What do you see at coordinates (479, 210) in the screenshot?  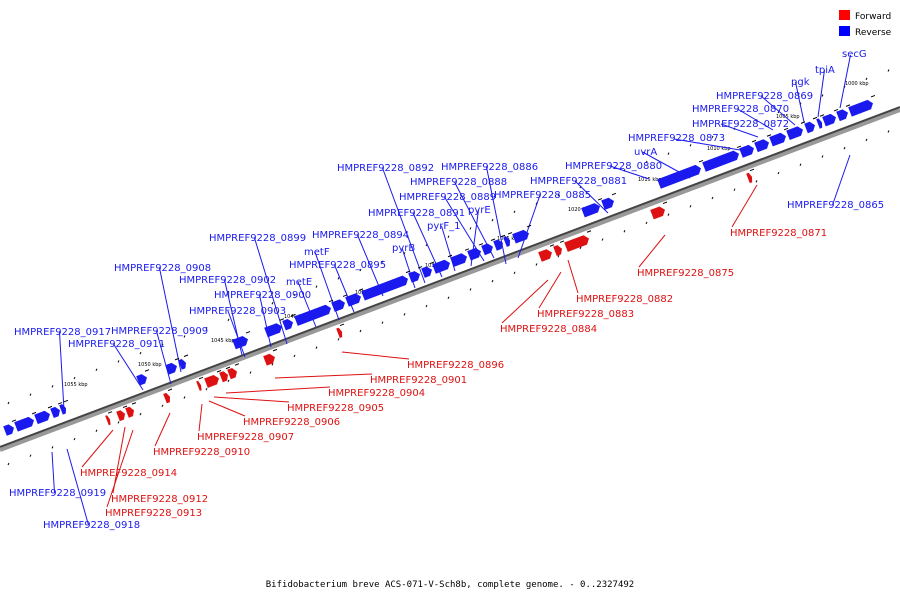 I see `reverse-gene-label: pyrE` at bounding box center [479, 210].